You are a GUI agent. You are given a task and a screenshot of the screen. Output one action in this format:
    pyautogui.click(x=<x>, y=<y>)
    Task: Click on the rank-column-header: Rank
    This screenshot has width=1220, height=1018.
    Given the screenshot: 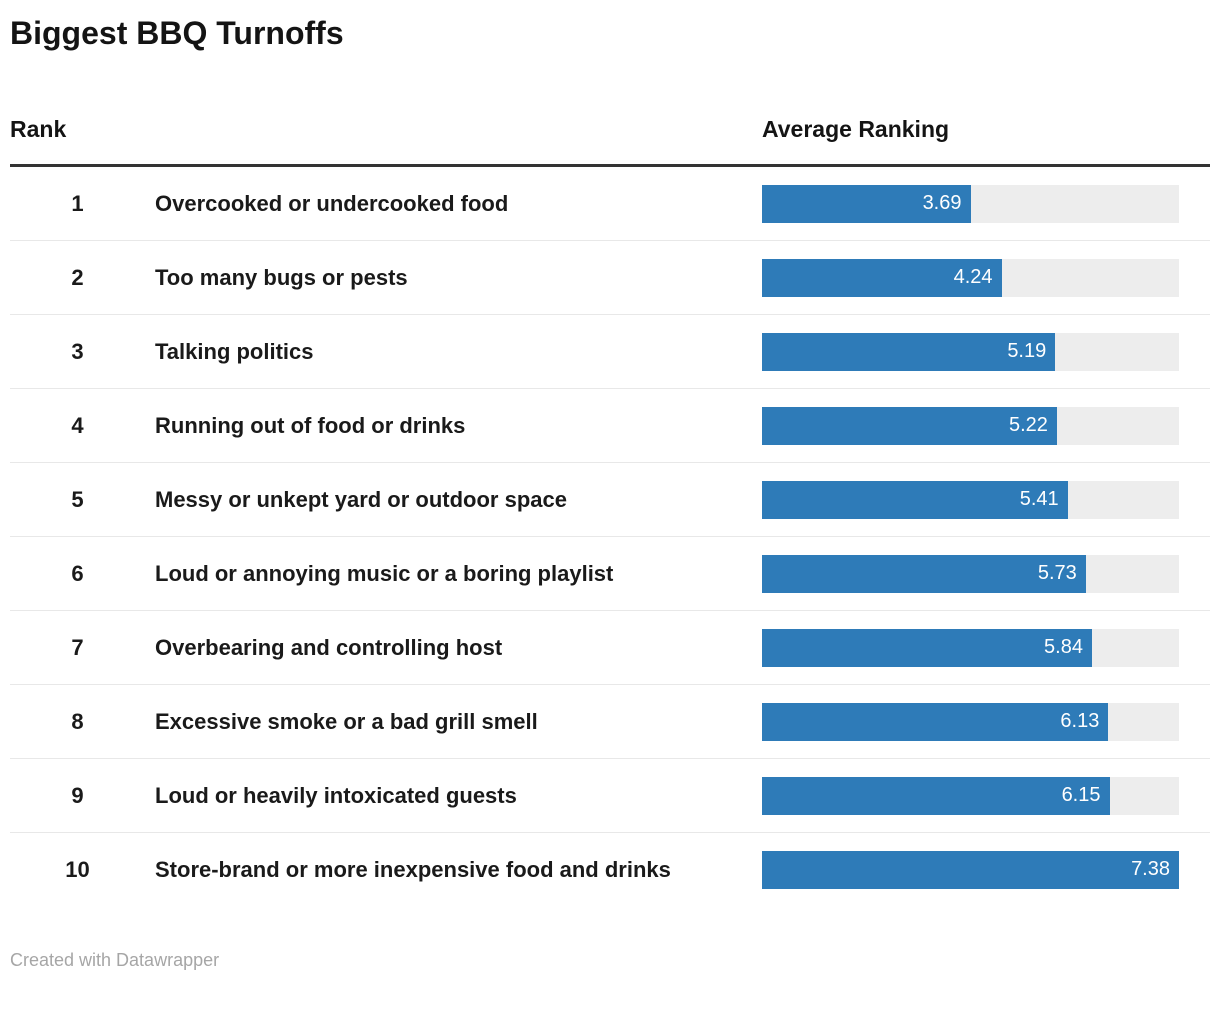 What is the action you would take?
    pyautogui.click(x=38, y=129)
    